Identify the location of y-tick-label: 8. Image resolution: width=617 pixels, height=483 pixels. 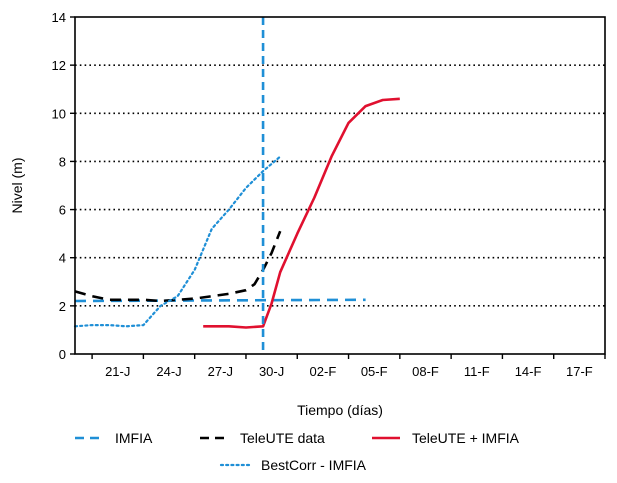
(62, 161).